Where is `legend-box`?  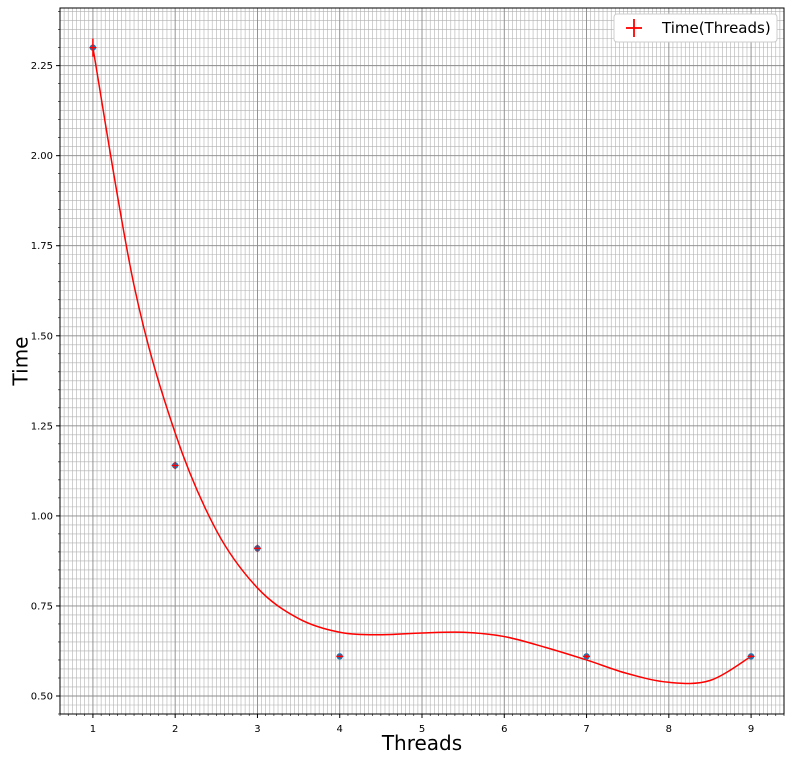
legend-box is located at coordinates (695, 28).